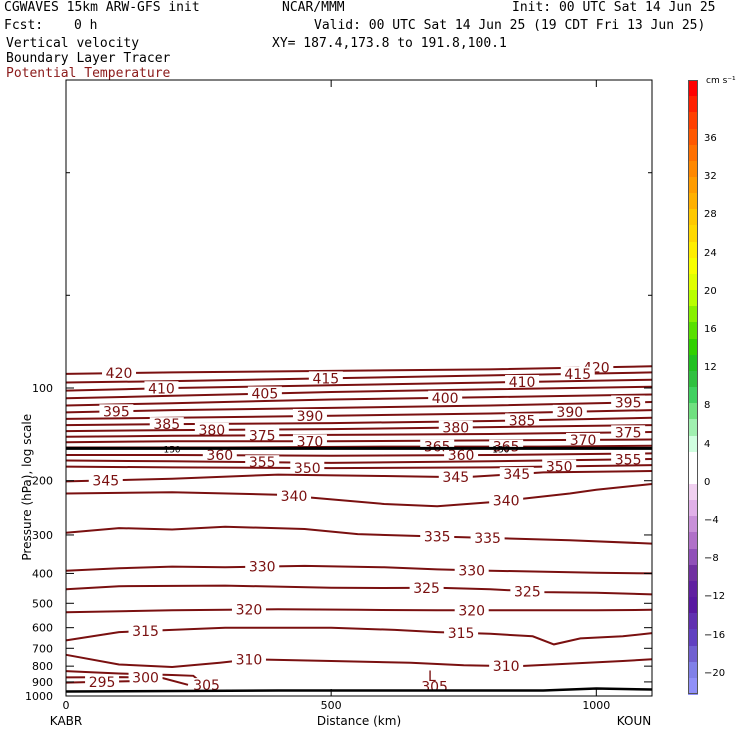  What do you see at coordinates (628, 433) in the screenshot?
I see `contour-label-375: 375` at bounding box center [628, 433].